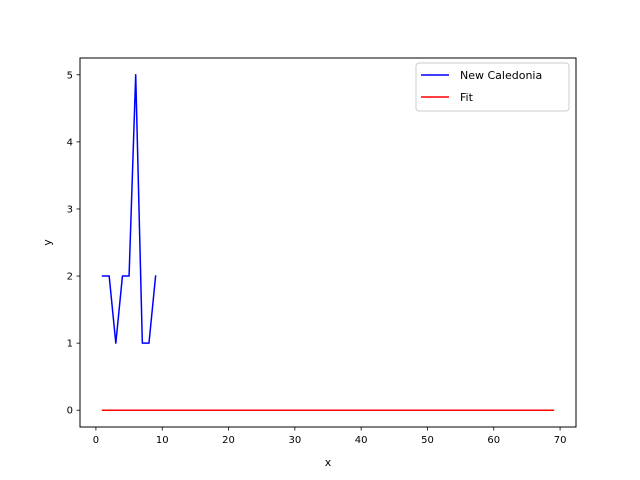  I want to click on y-tick-label: 2, so click(70, 277).